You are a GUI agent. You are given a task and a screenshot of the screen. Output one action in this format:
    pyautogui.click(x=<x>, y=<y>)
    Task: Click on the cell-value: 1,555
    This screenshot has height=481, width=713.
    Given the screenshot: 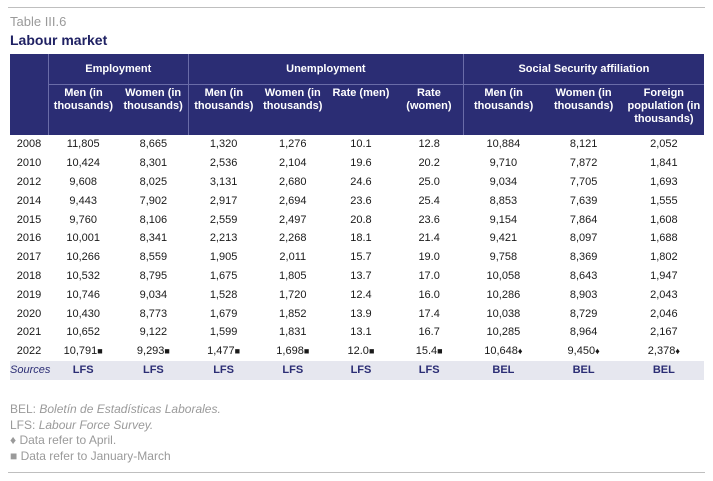 What is the action you would take?
    pyautogui.click(x=664, y=200)
    